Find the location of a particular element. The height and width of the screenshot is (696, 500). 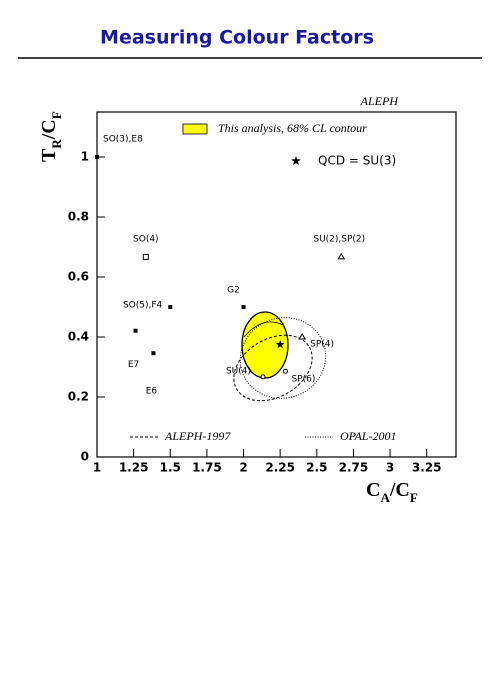

point-label: SO(3),E8 is located at coordinates (123, 140).